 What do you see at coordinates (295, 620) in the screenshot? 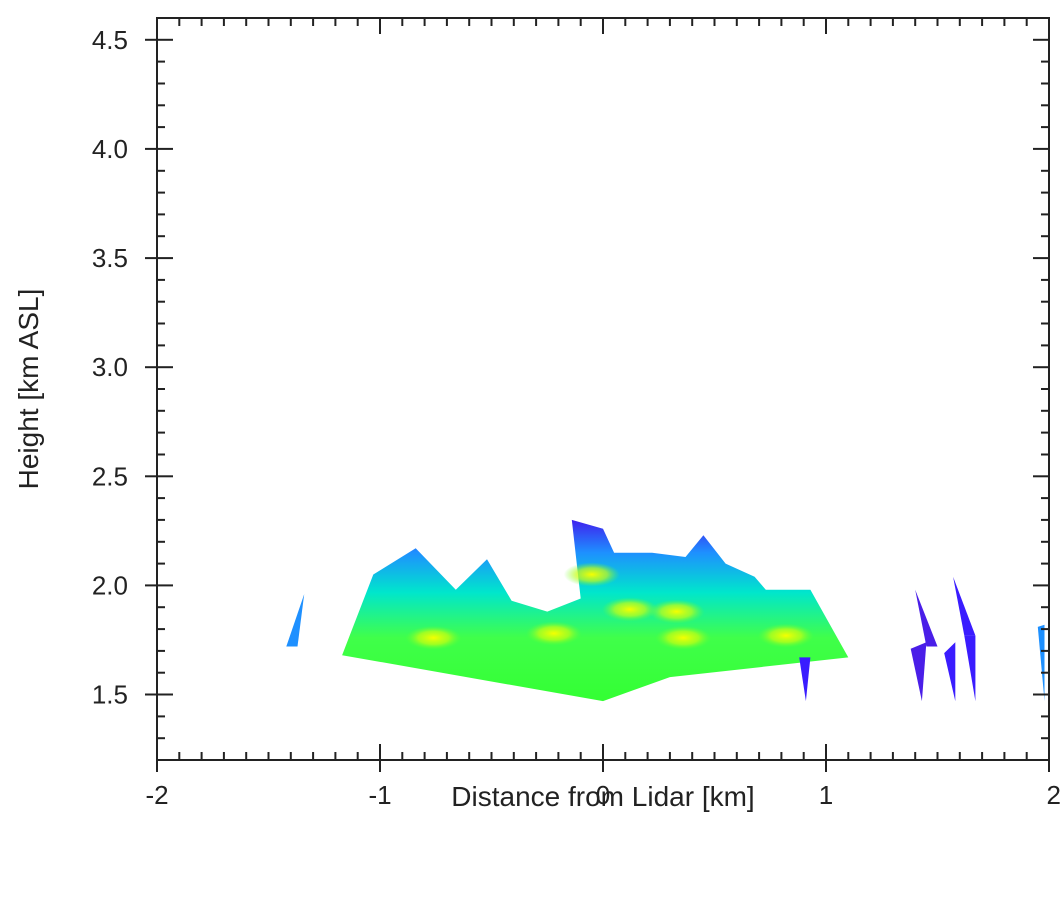
I see `scan-region-left-outer-gate` at bounding box center [295, 620].